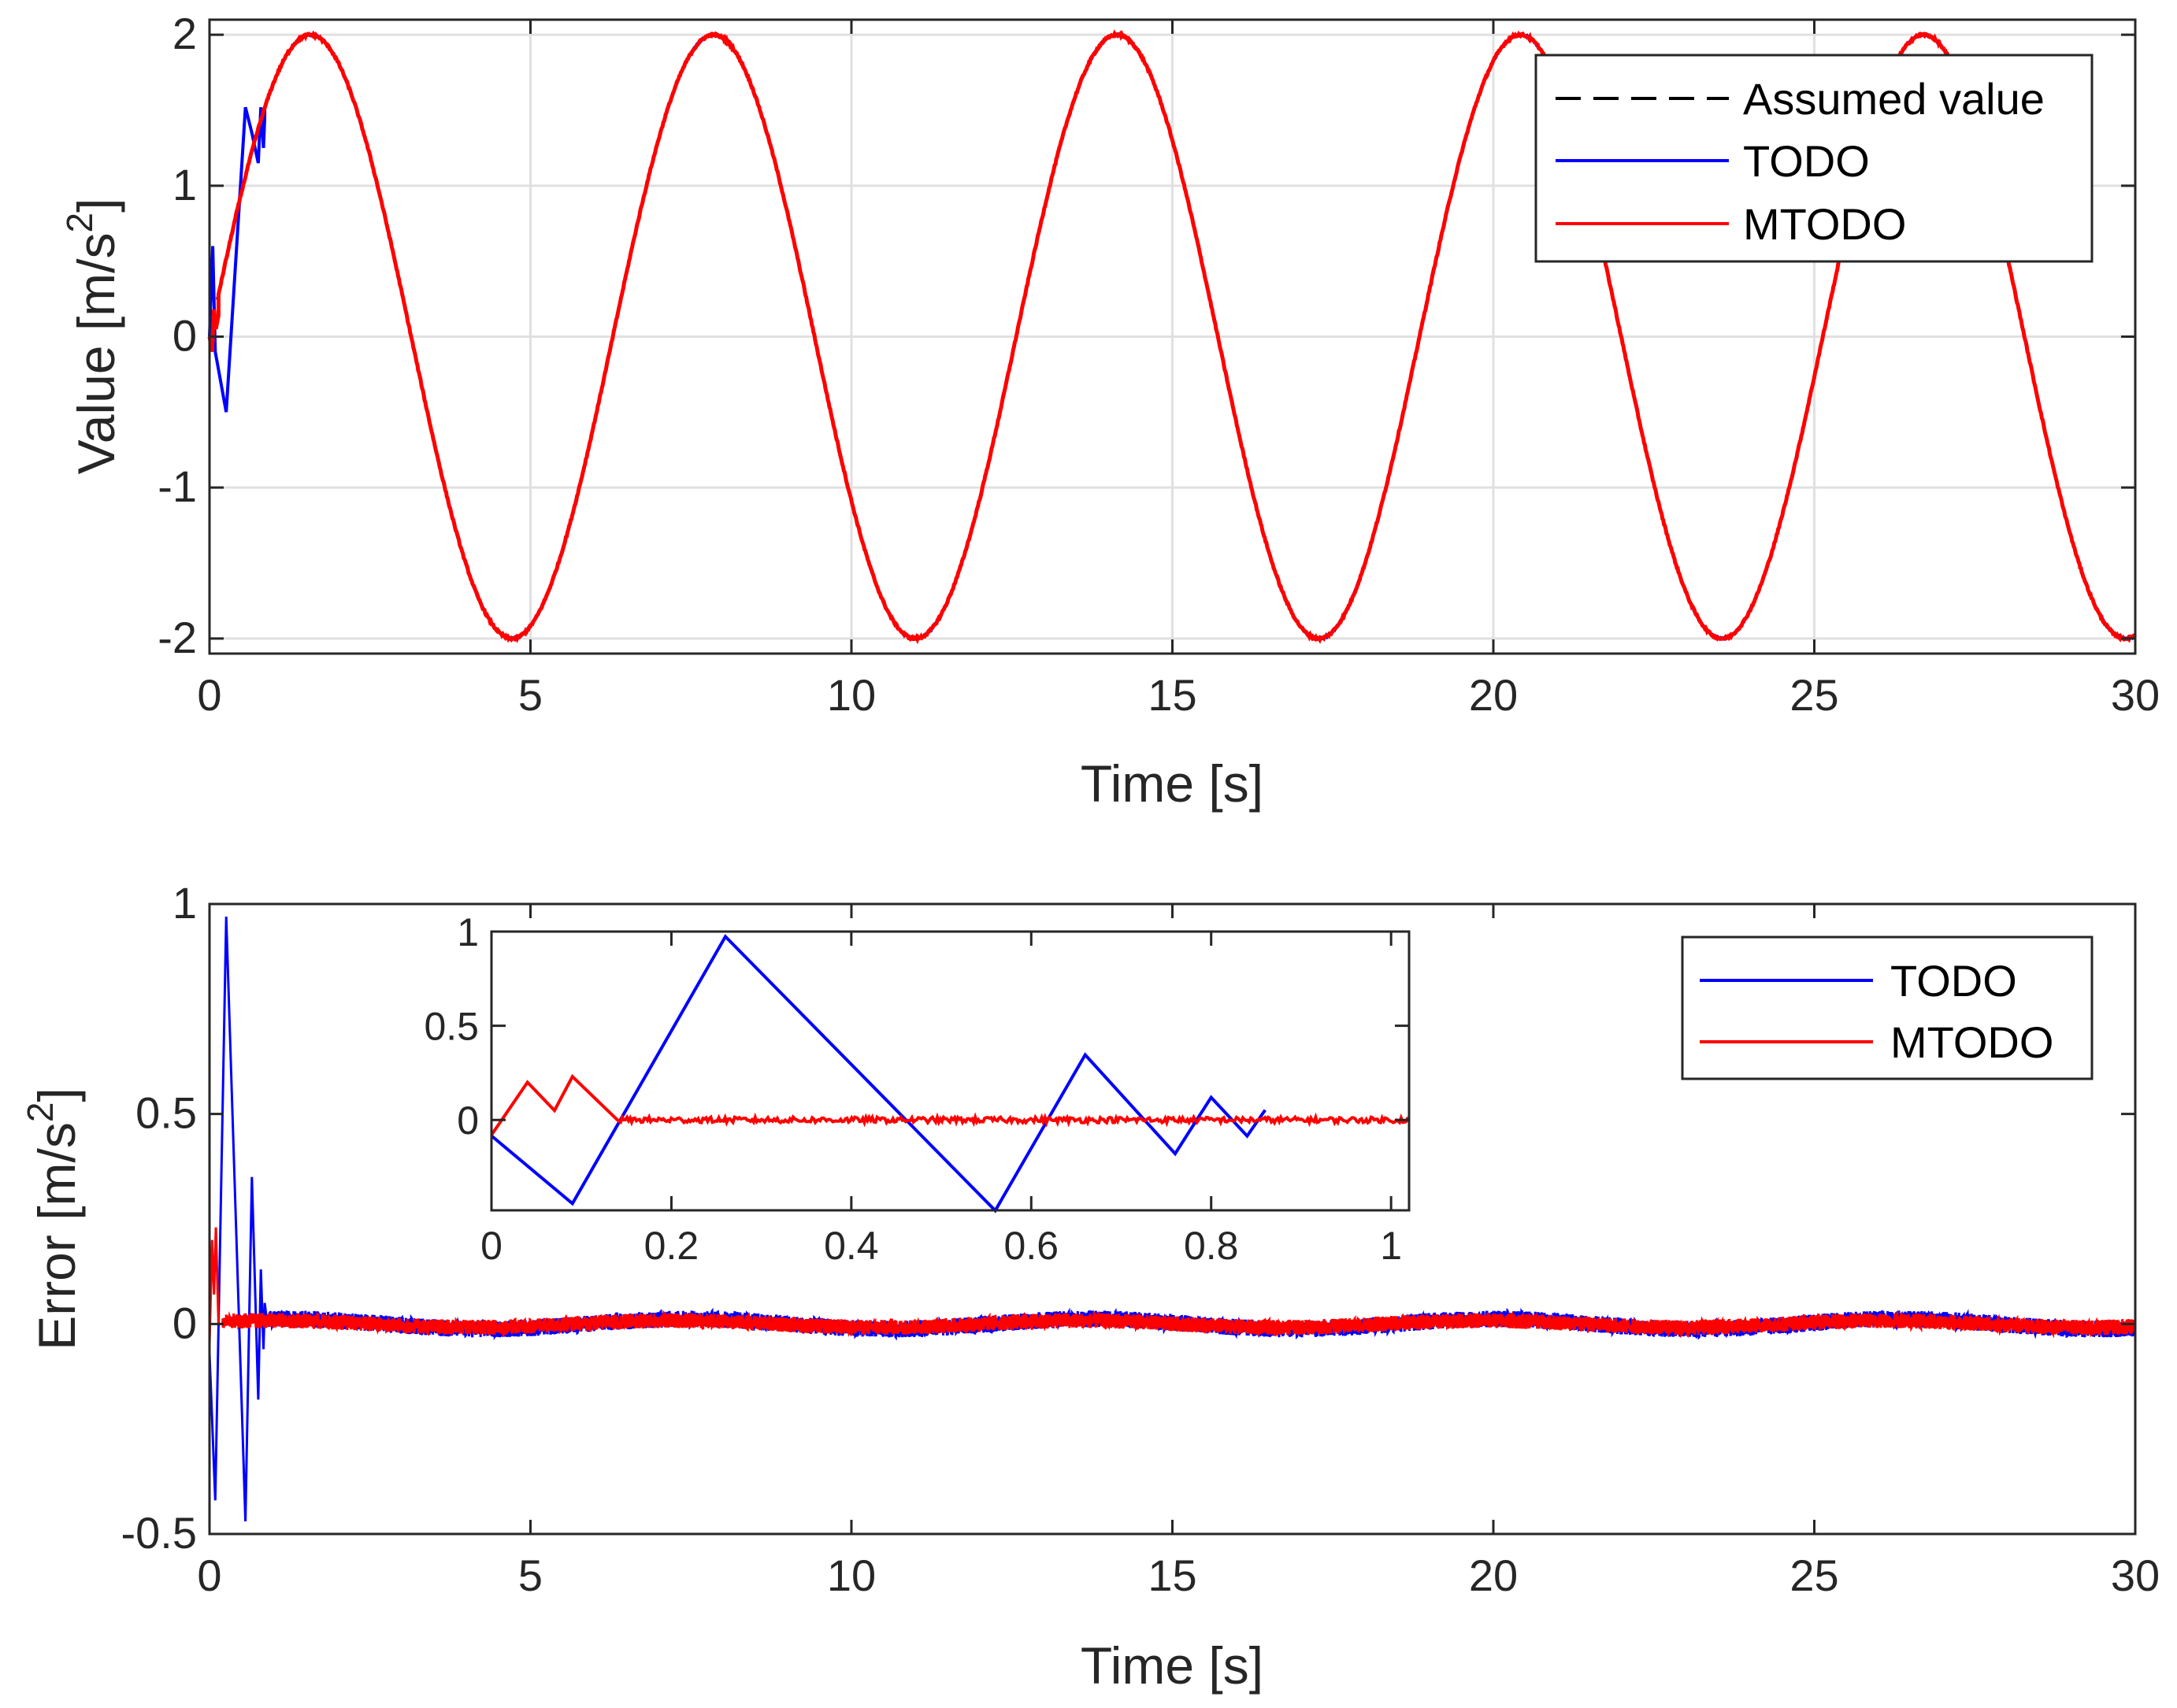 This screenshot has height=1708, width=2177. What do you see at coordinates (1806, 161) in the screenshot?
I see `legend-label-todo: TODO` at bounding box center [1806, 161].